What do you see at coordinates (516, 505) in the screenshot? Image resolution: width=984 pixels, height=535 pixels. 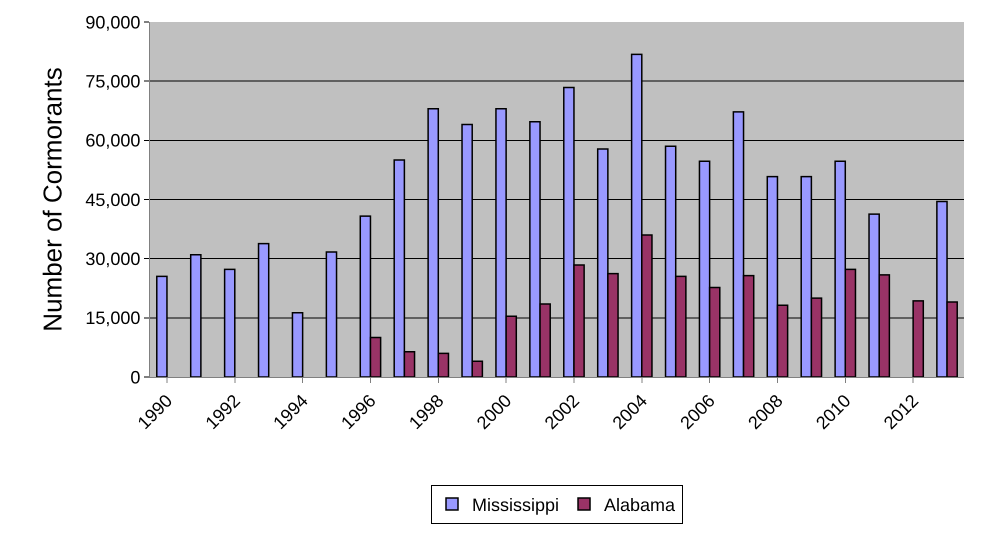 I see `legend-label: Mississippi` at bounding box center [516, 505].